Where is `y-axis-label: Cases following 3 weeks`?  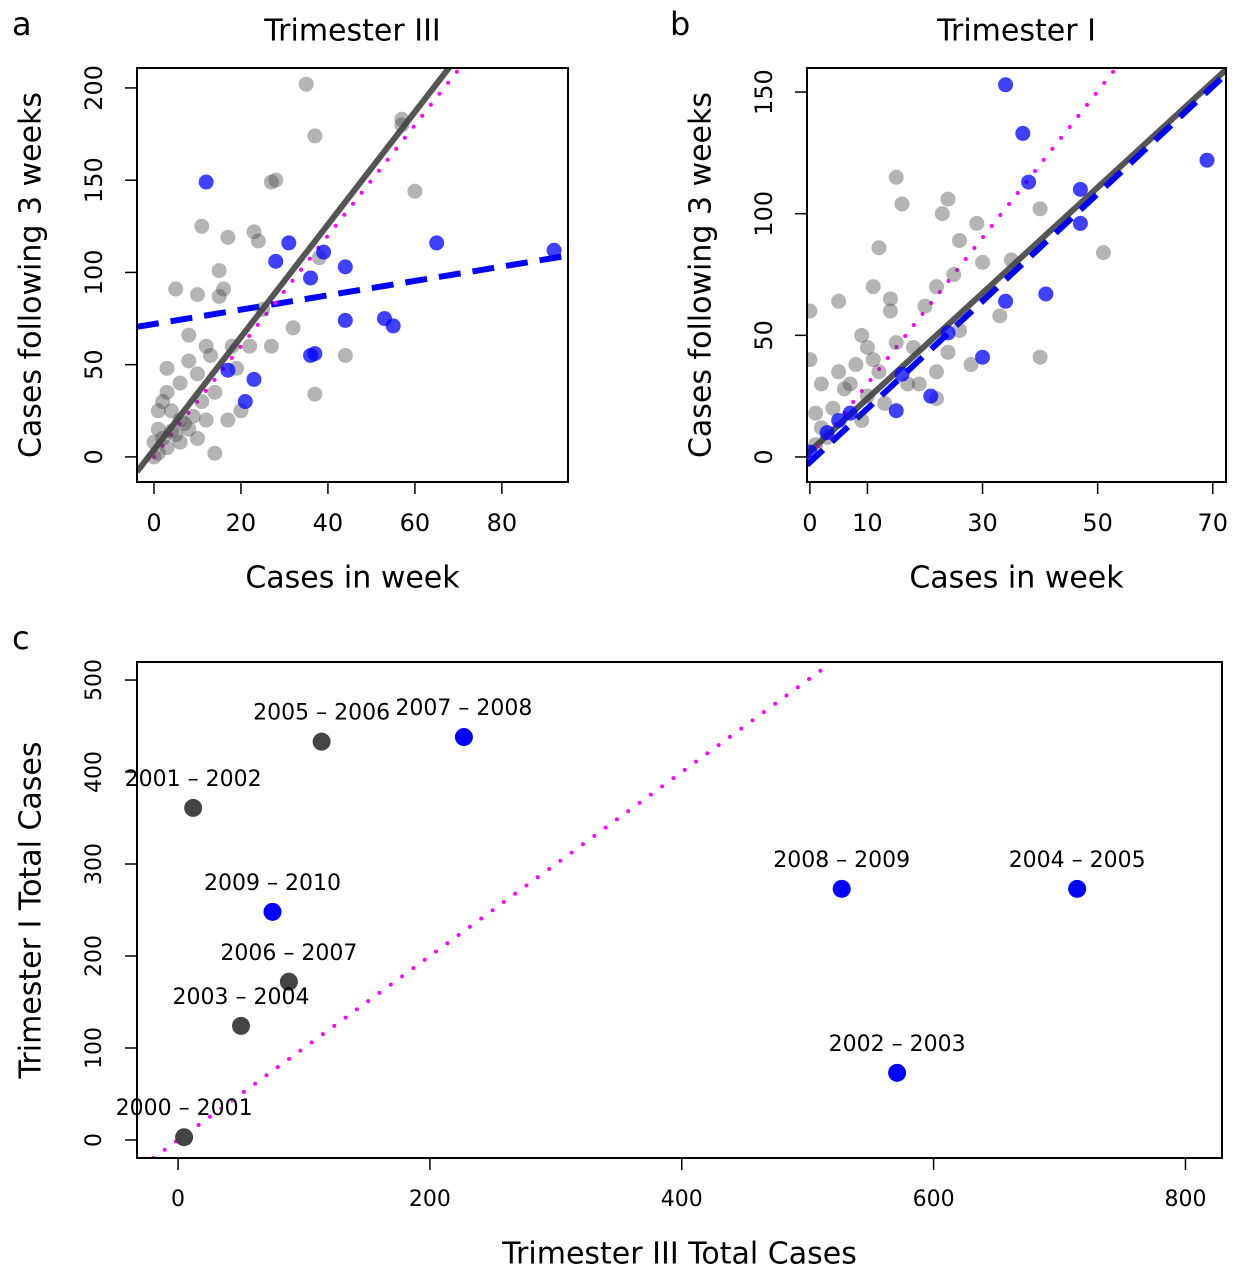 y-axis-label: Cases following 3 weeks is located at coordinates (701, 275).